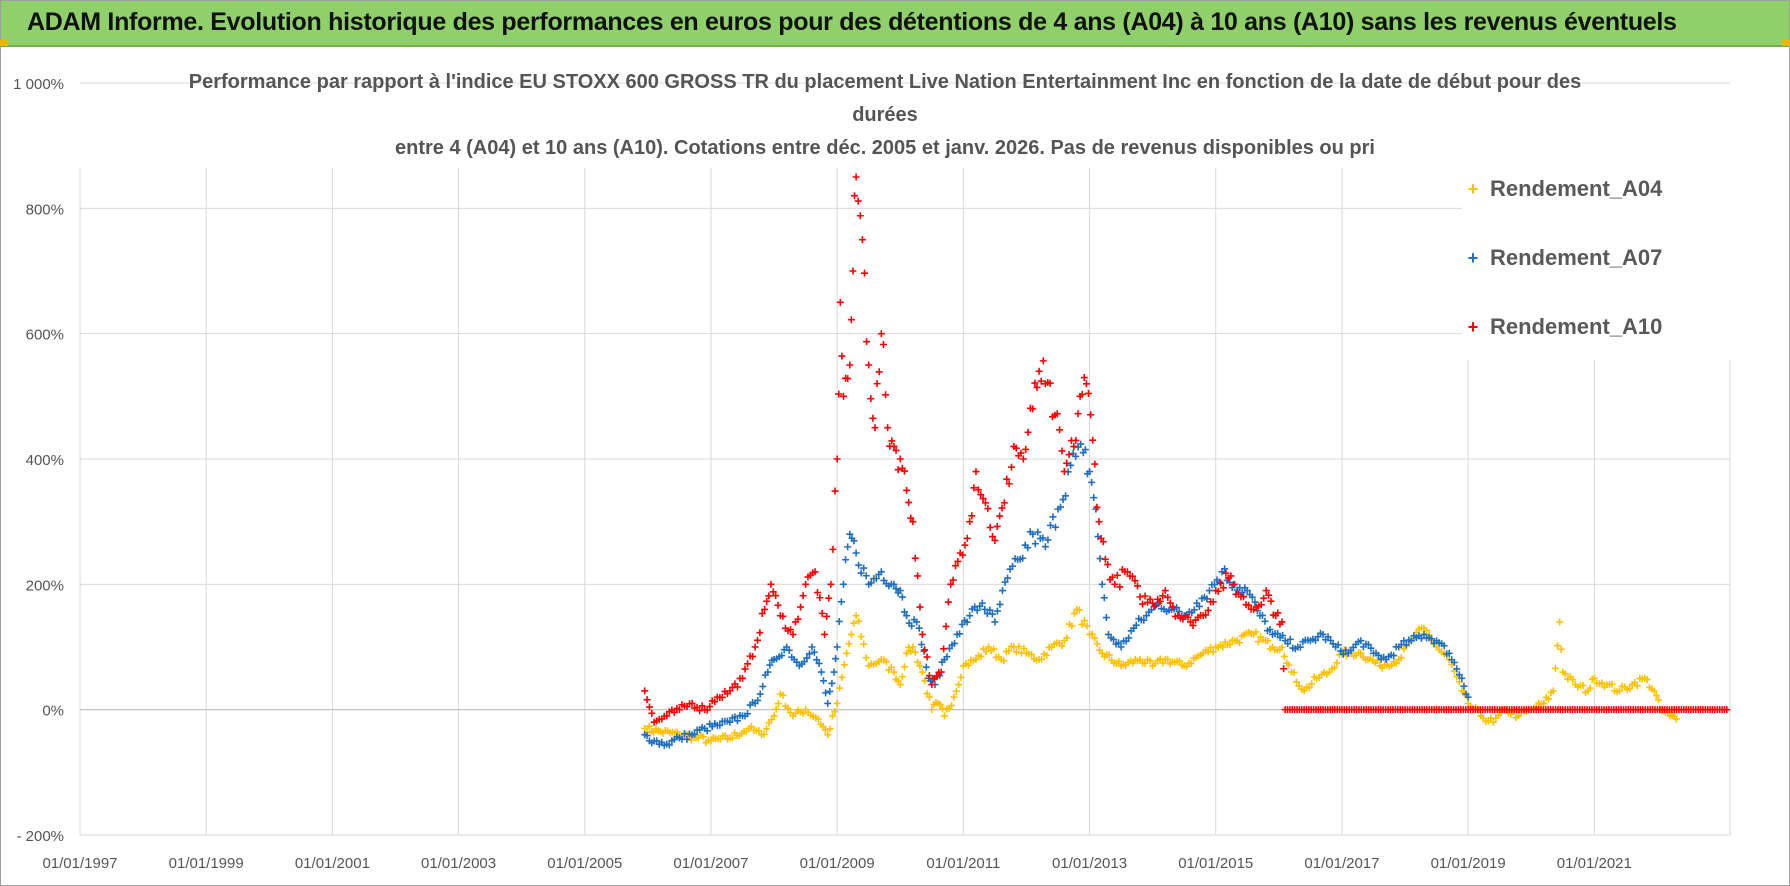 The width and height of the screenshot is (1790, 886). I want to click on legend-item-a10: + Rendement_A10, so click(1562, 327).